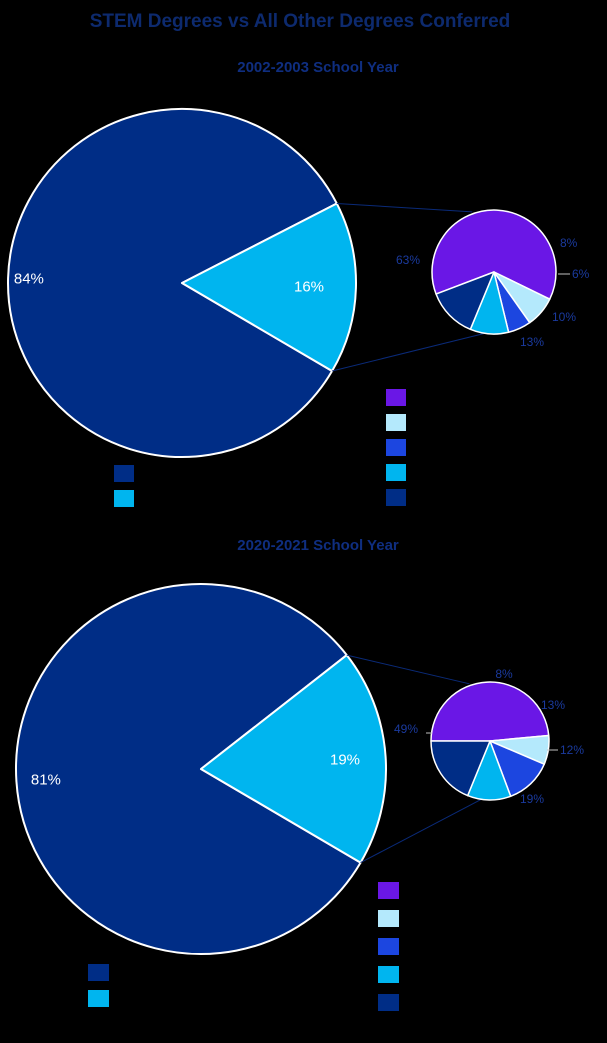 The height and width of the screenshot is (1043, 607). I want to click on slice-label: 49%, so click(406, 729).